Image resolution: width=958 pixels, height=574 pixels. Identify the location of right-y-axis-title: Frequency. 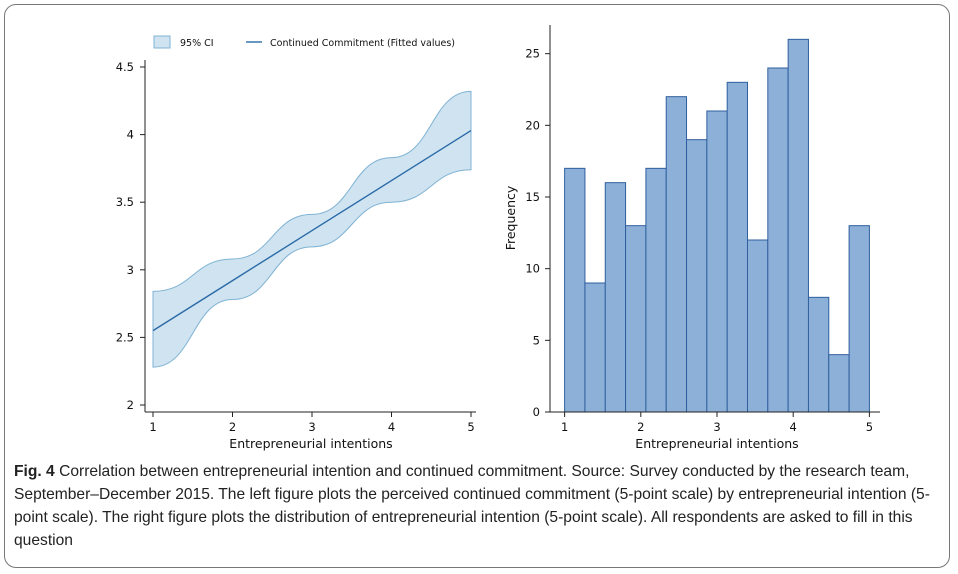
(510, 217).